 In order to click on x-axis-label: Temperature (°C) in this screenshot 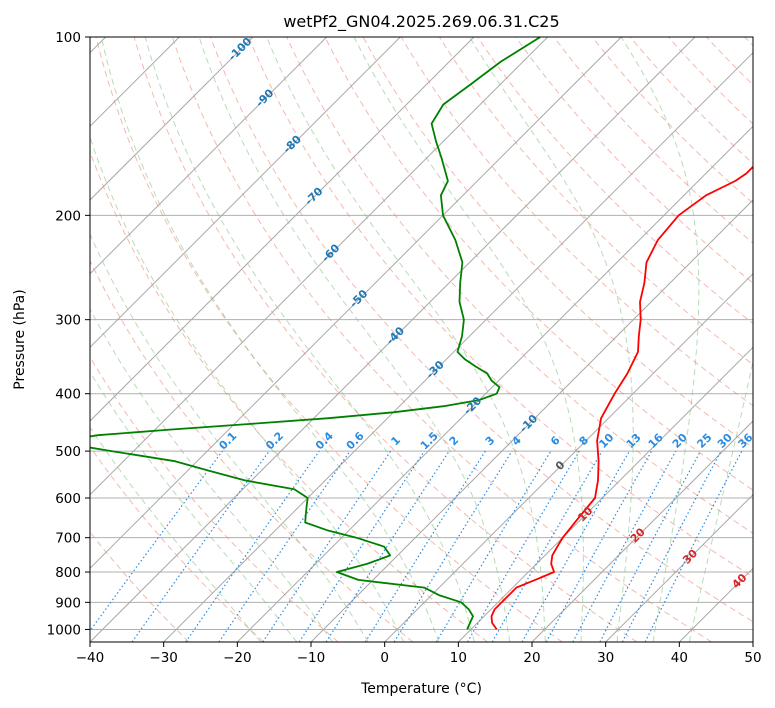, I will do `click(421, 689)`.